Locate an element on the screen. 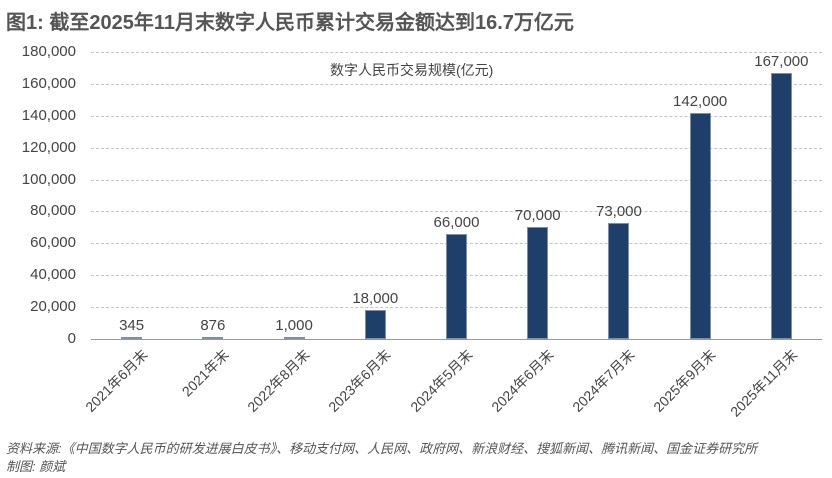 This screenshot has width=832, height=478. value-label: 345 is located at coordinates (132, 325).